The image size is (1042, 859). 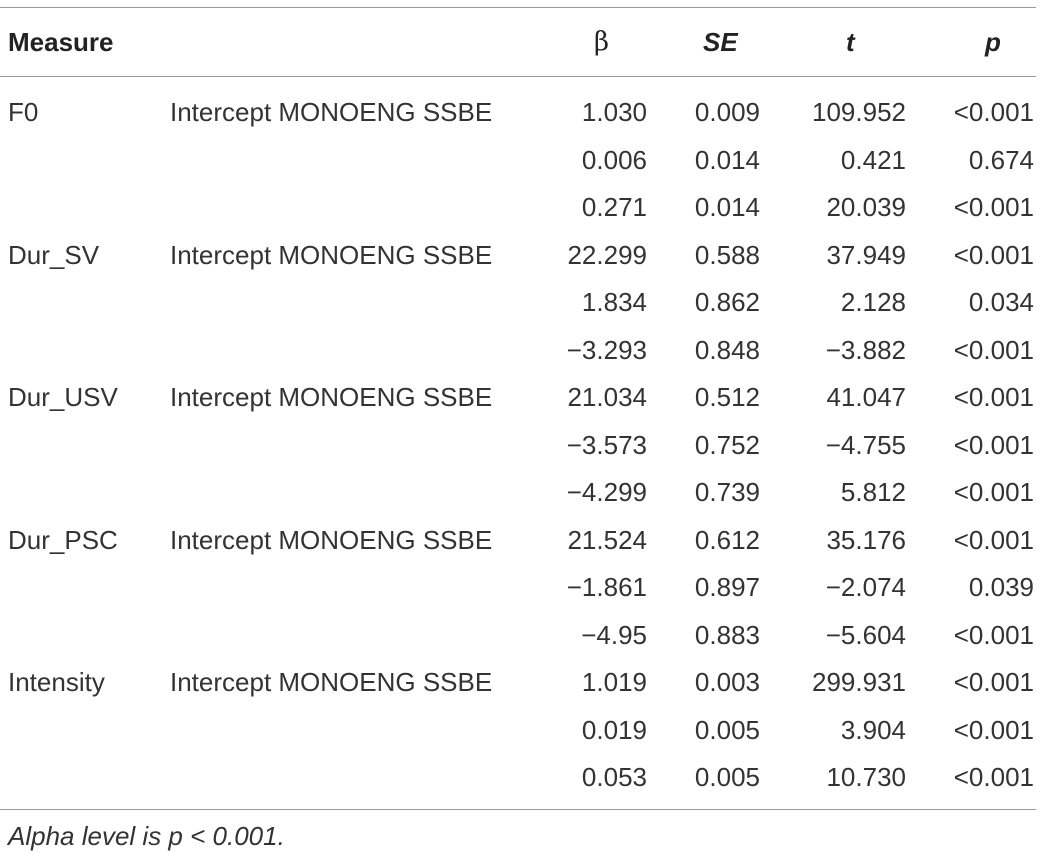 What do you see at coordinates (727, 634) in the screenshot?
I see `cell-se: 0.883` at bounding box center [727, 634].